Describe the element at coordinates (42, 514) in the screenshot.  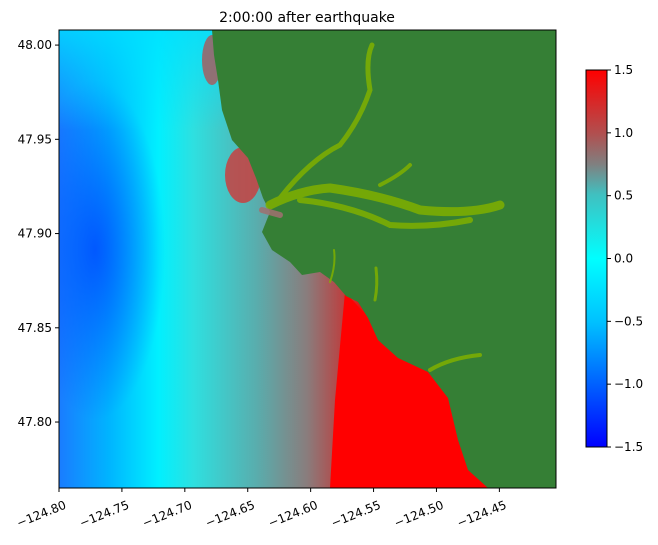
I see `x-tick-label: −124.80` at that location.